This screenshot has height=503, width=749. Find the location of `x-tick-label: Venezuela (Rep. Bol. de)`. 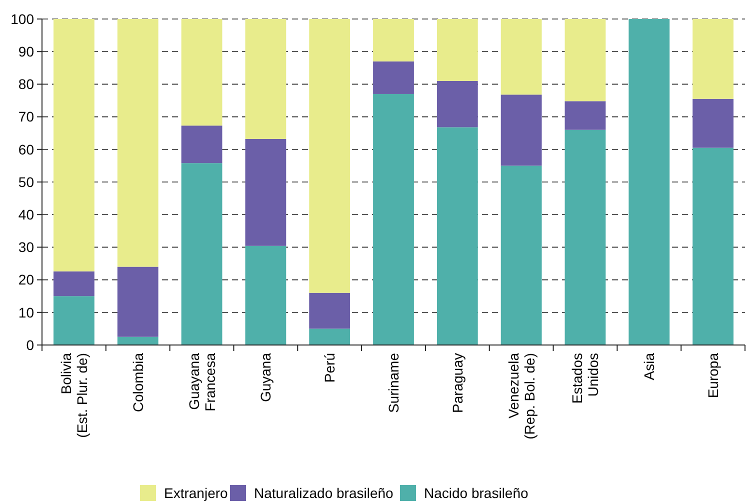

x-tick-label: Venezuela (Rep. Bol. de) is located at coordinates (521, 396).